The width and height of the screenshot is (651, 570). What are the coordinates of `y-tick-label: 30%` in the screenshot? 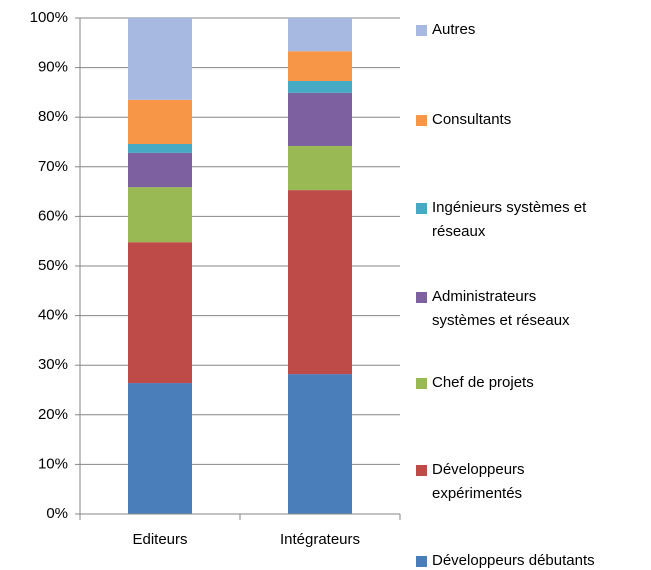 It's located at (53, 364).